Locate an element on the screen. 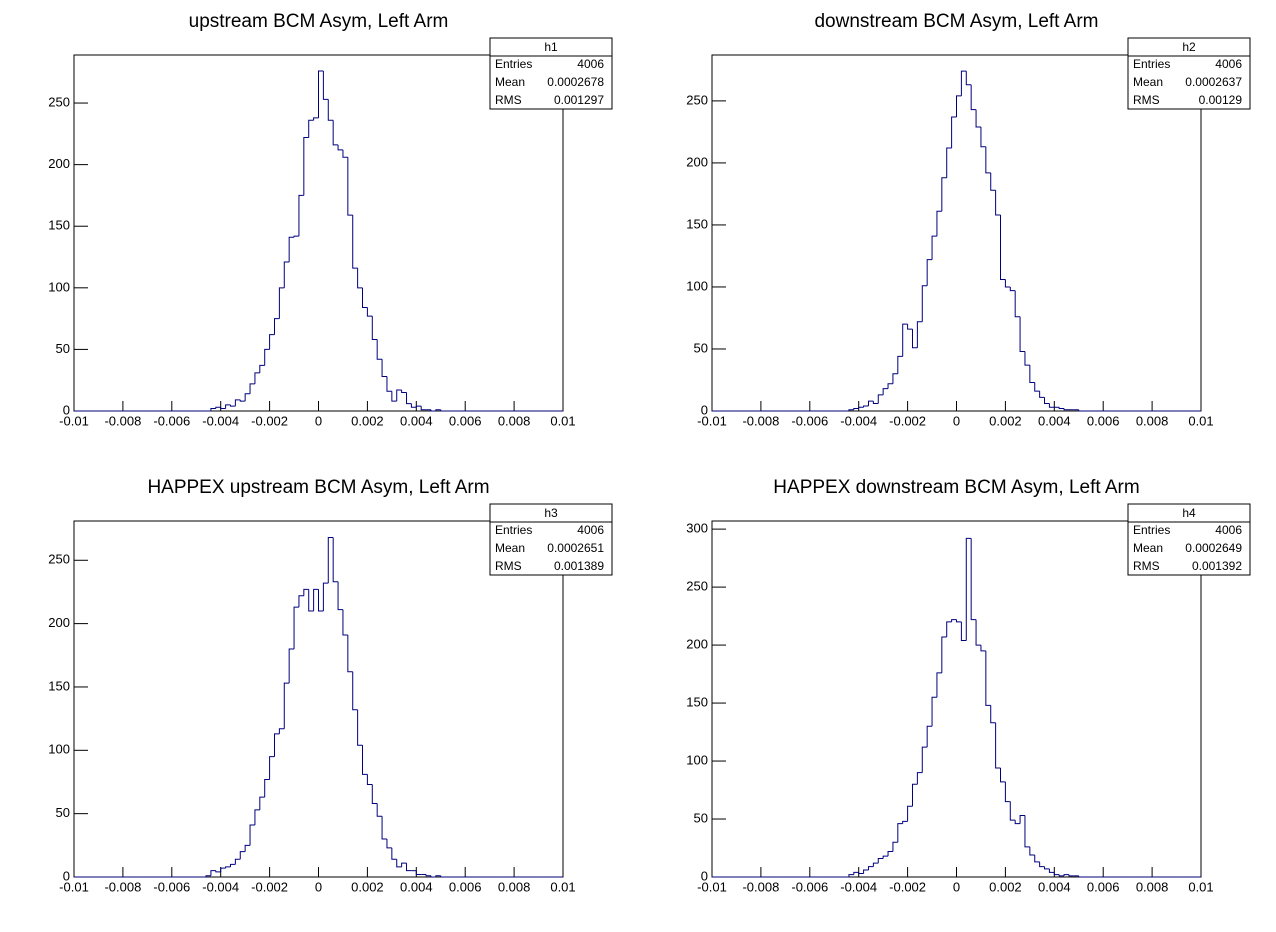 Image resolution: width=1276 pixels, height=932 pixels. stats-box is located at coordinates (551, 73).